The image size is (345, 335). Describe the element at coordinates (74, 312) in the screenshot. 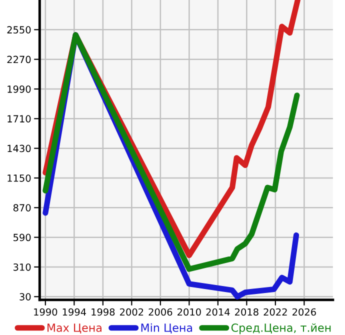

I see `x-tick-label: 1994` at that location.